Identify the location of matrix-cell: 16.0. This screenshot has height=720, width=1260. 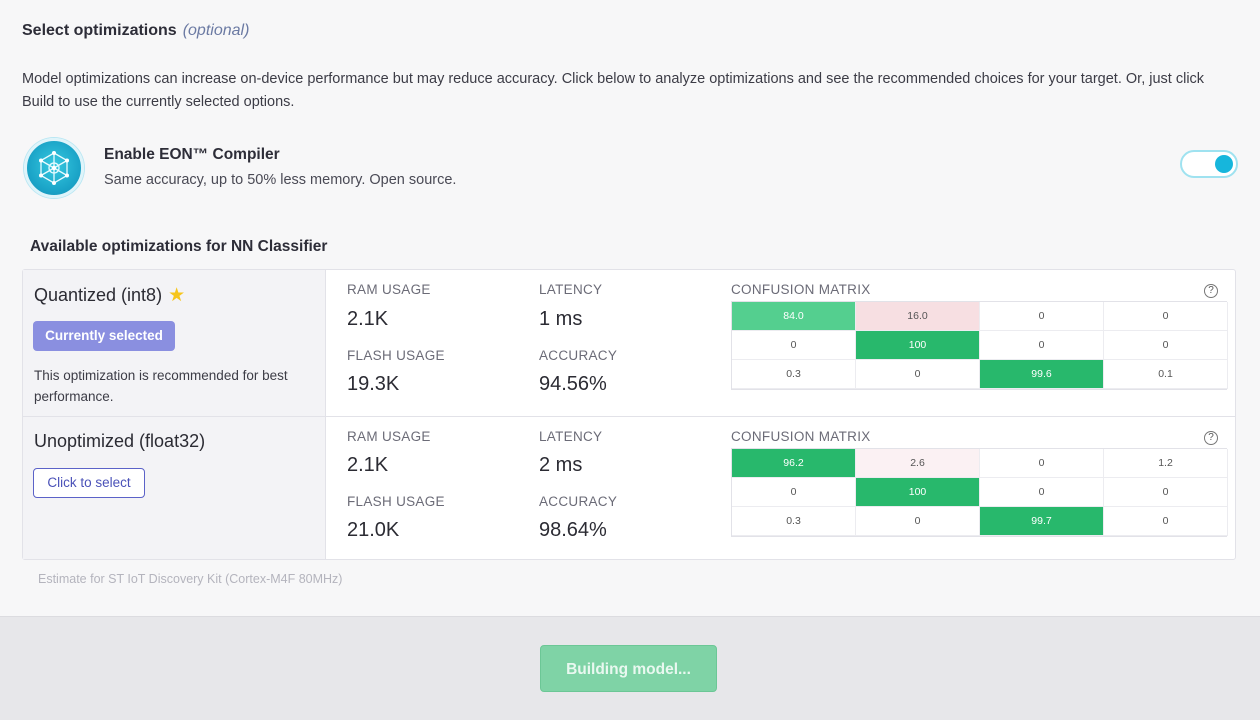
(918, 316).